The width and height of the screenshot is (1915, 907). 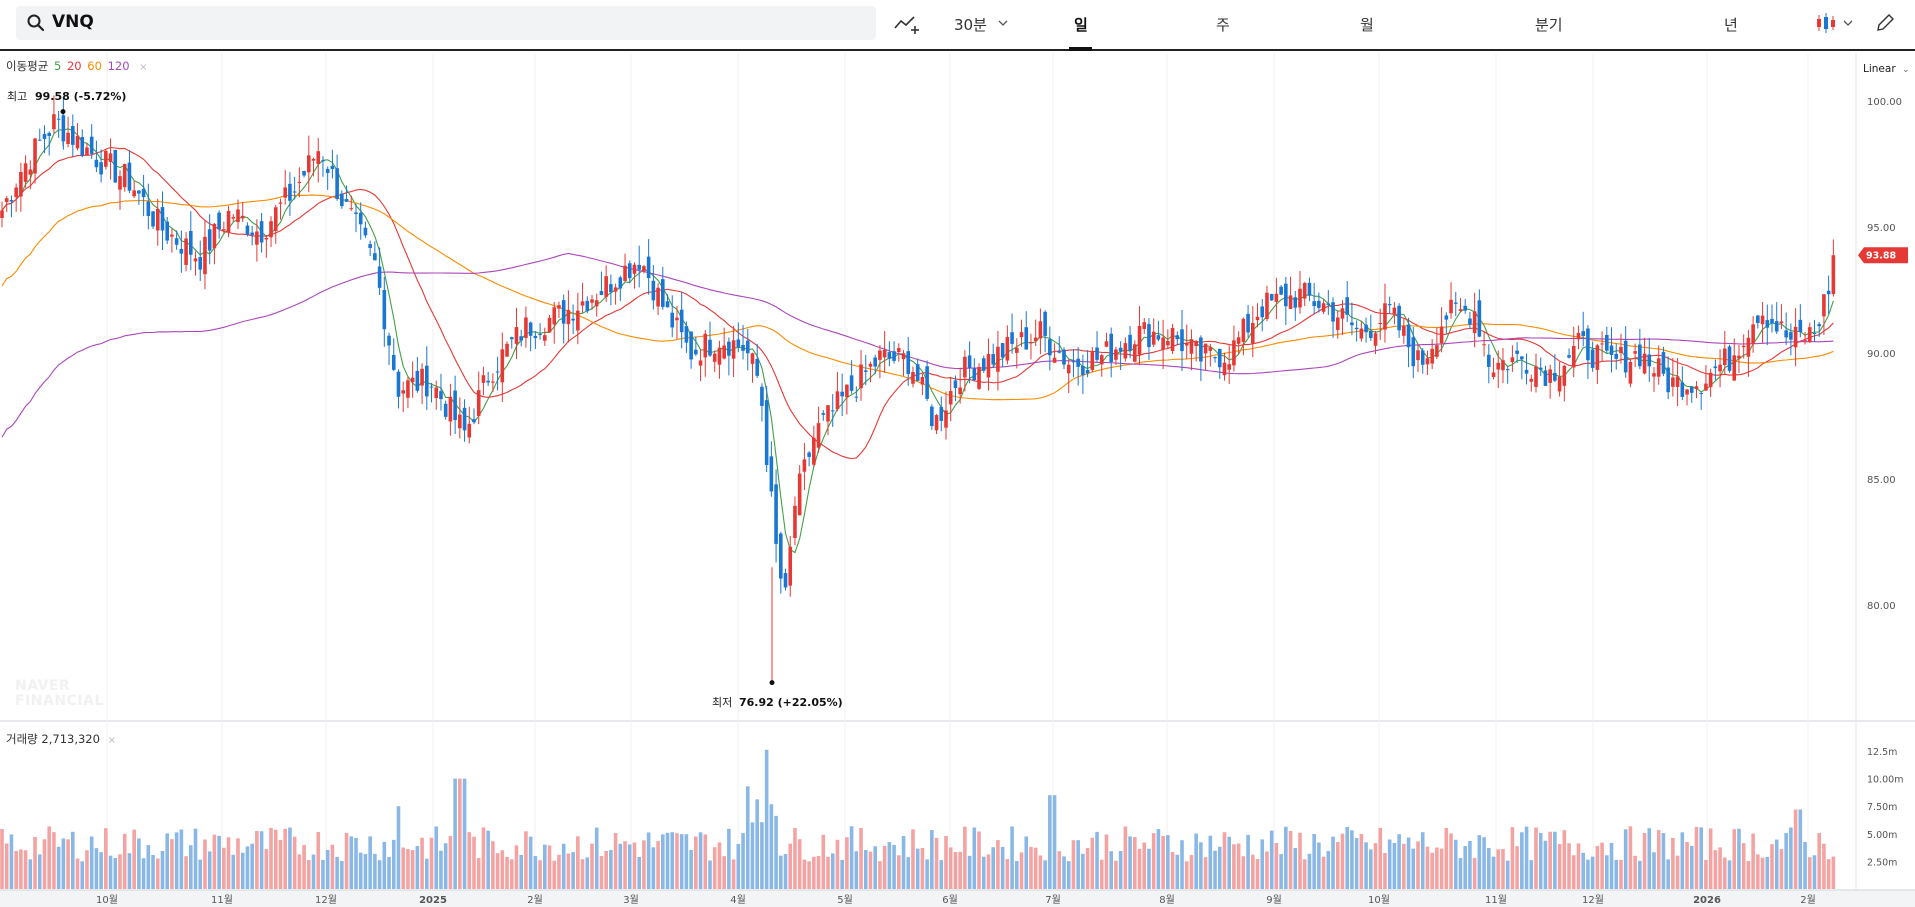 I want to click on pencil-icon, so click(x=1885, y=23).